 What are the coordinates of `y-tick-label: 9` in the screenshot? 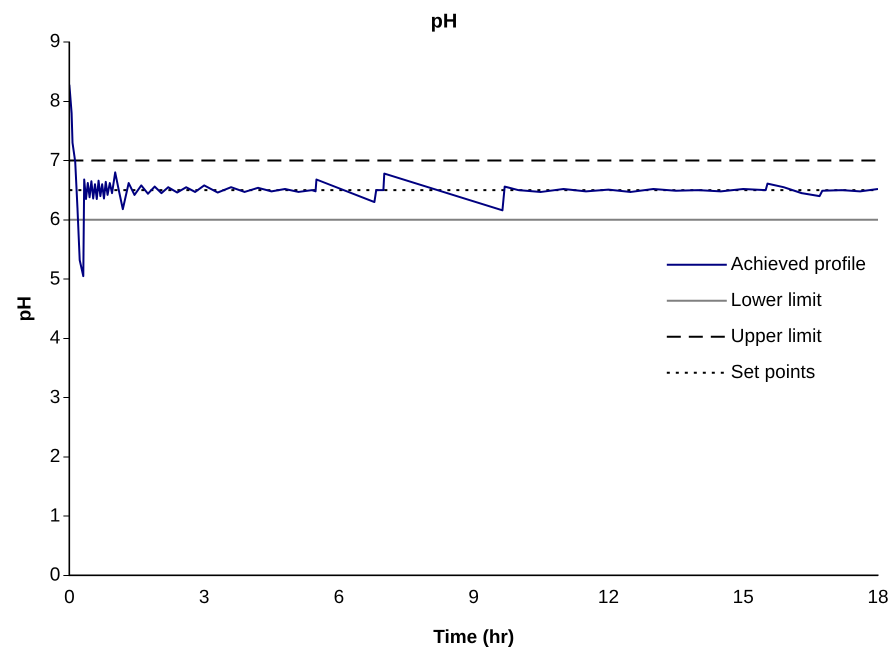 It's located at (55, 41).